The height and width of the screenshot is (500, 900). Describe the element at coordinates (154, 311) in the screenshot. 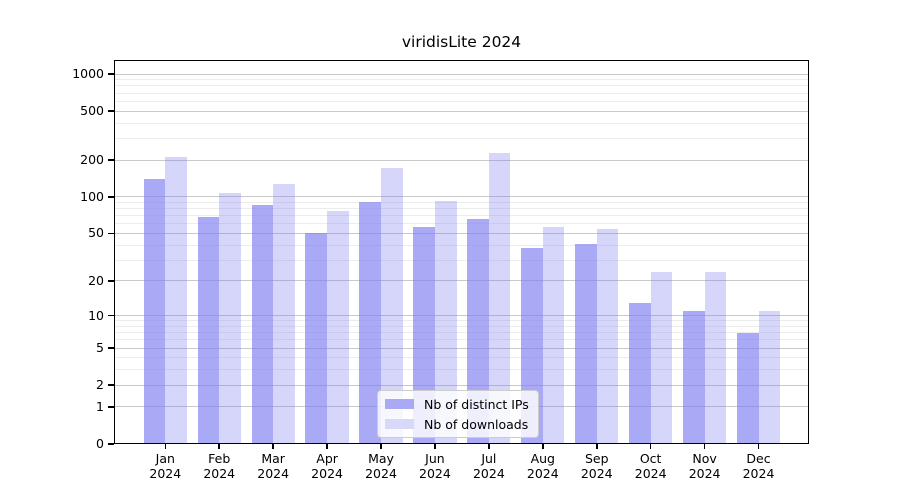

I see `bar-distinct-ips-jan` at that location.